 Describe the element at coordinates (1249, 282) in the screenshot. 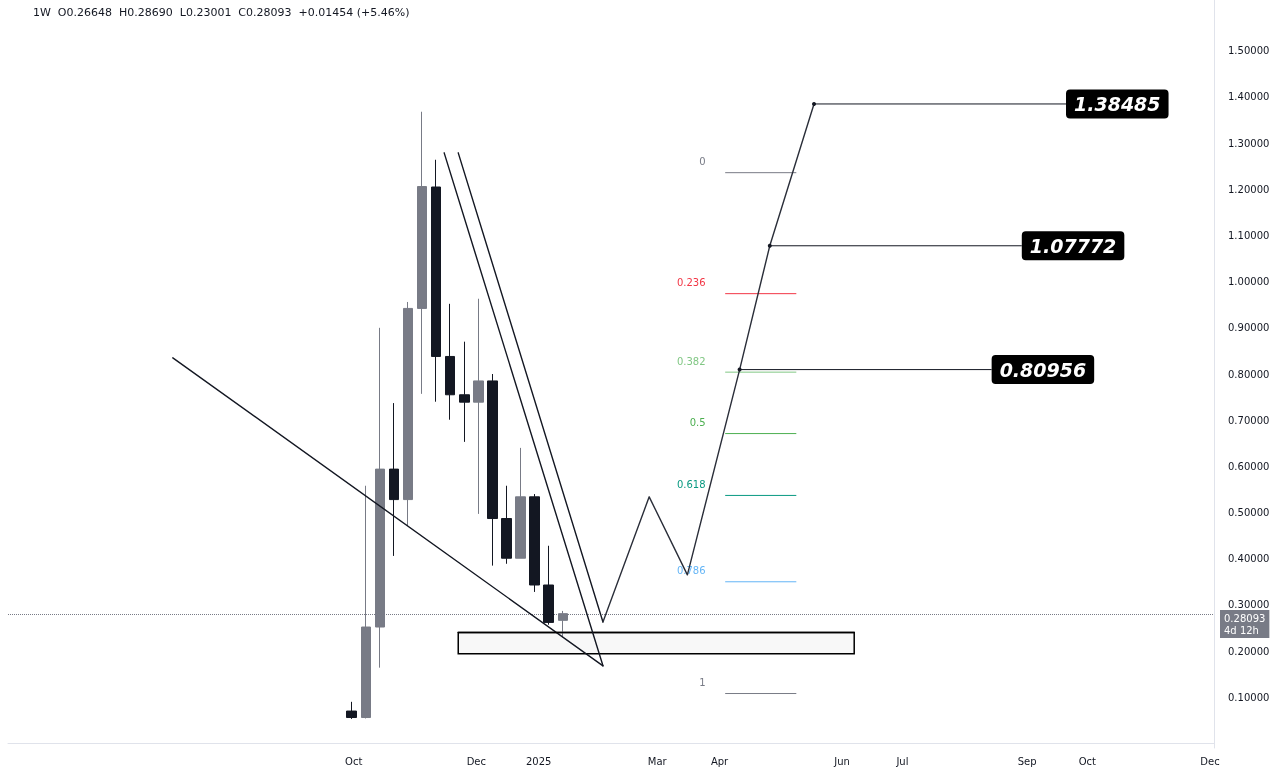

I see `y-tick-label: 1.00000` at that location.